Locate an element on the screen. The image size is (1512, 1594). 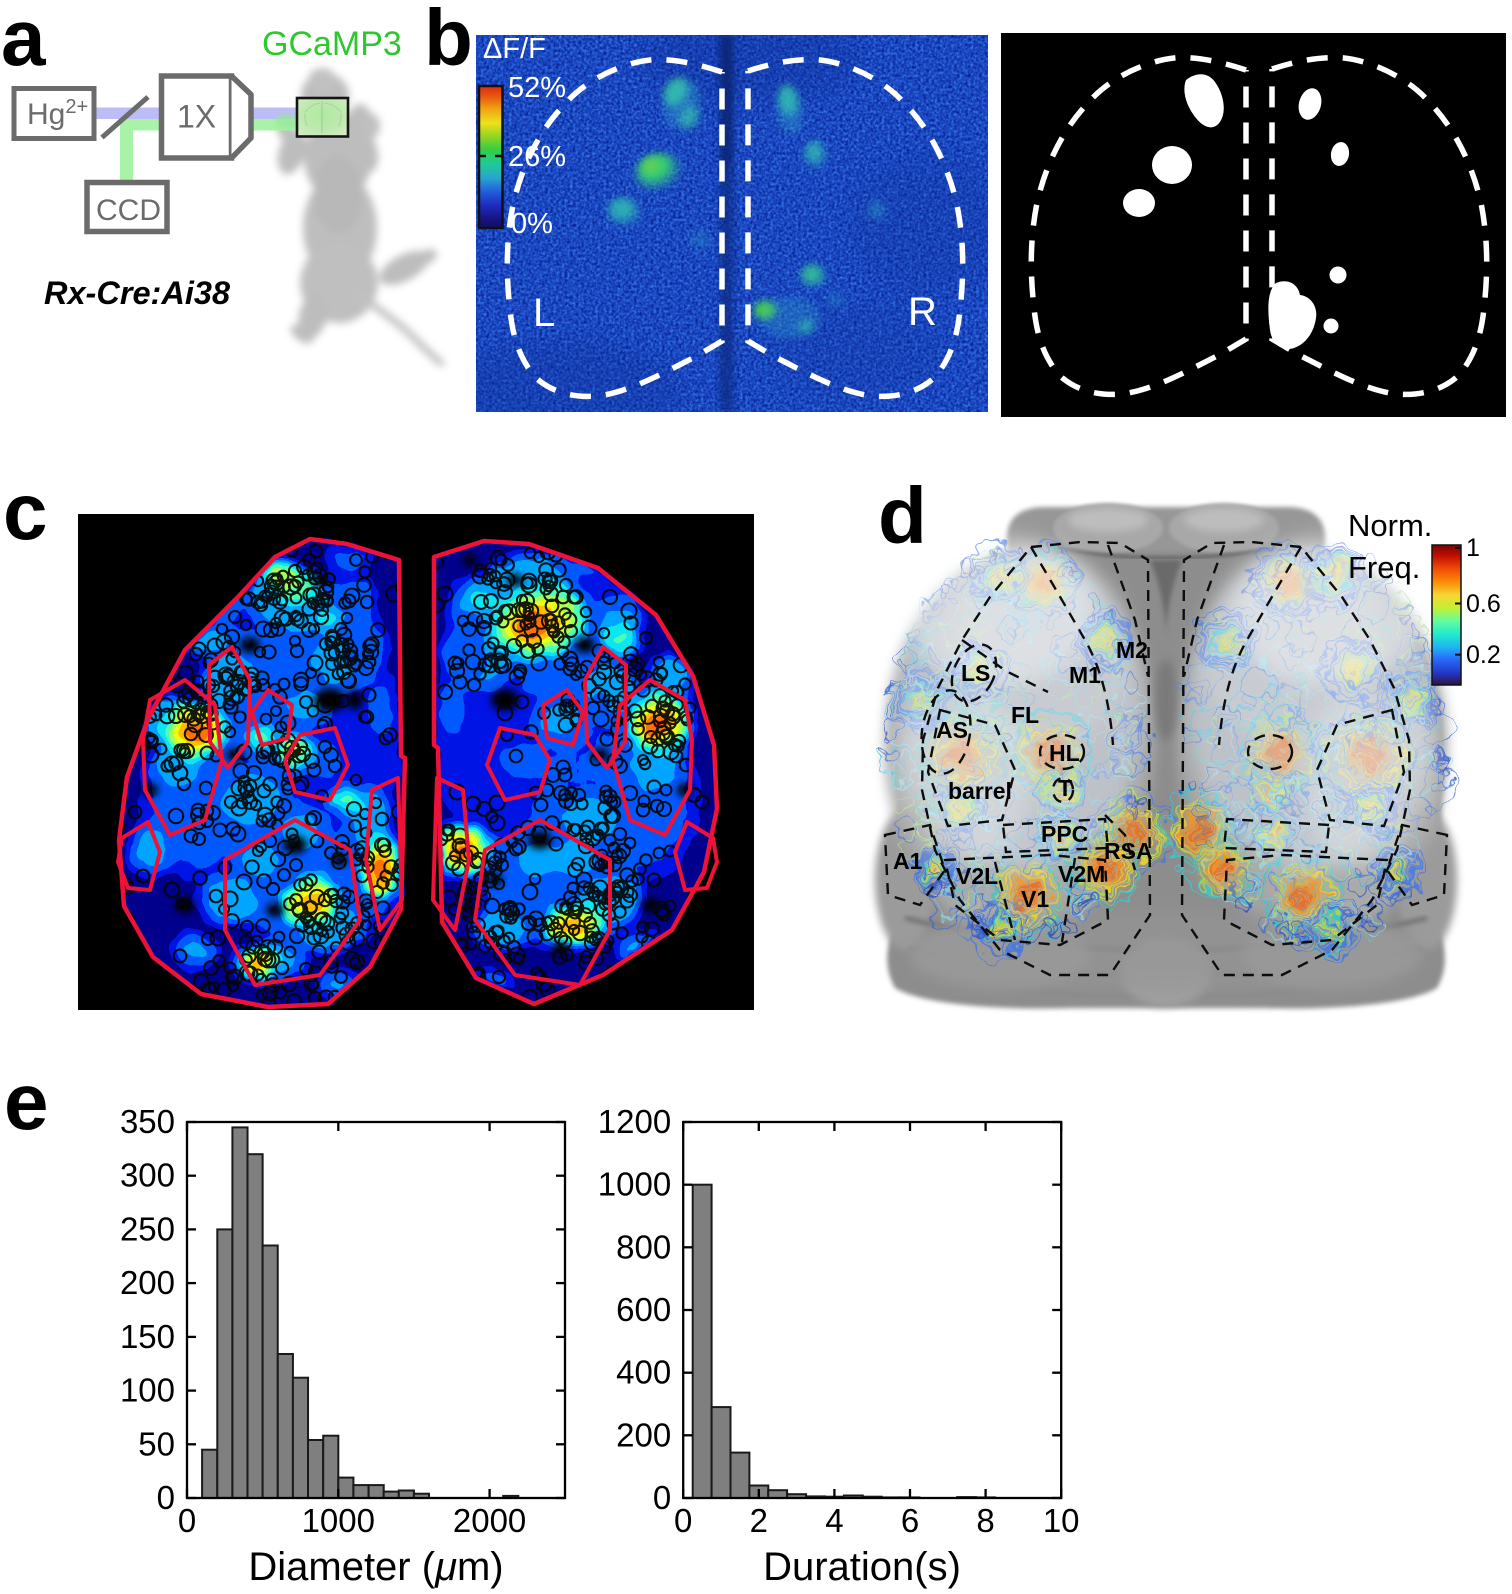
svg-text: LS is located at coordinates (975, 673).